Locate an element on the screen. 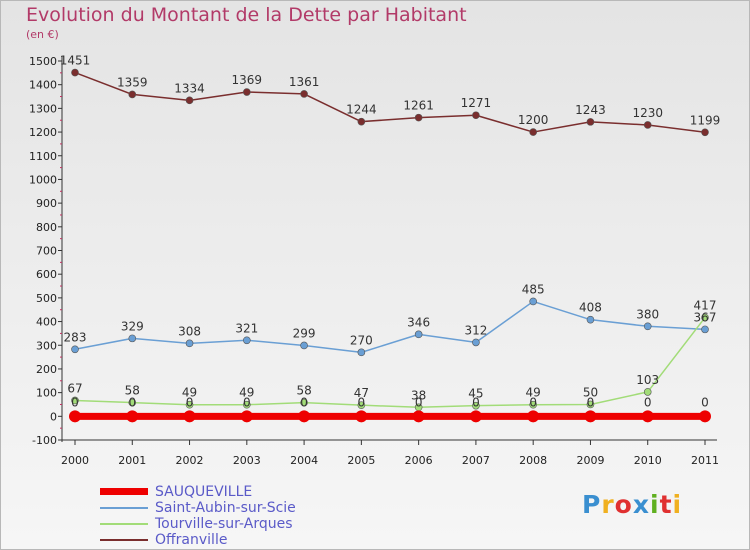  data-label-1-4: 299 is located at coordinates (304, 333).